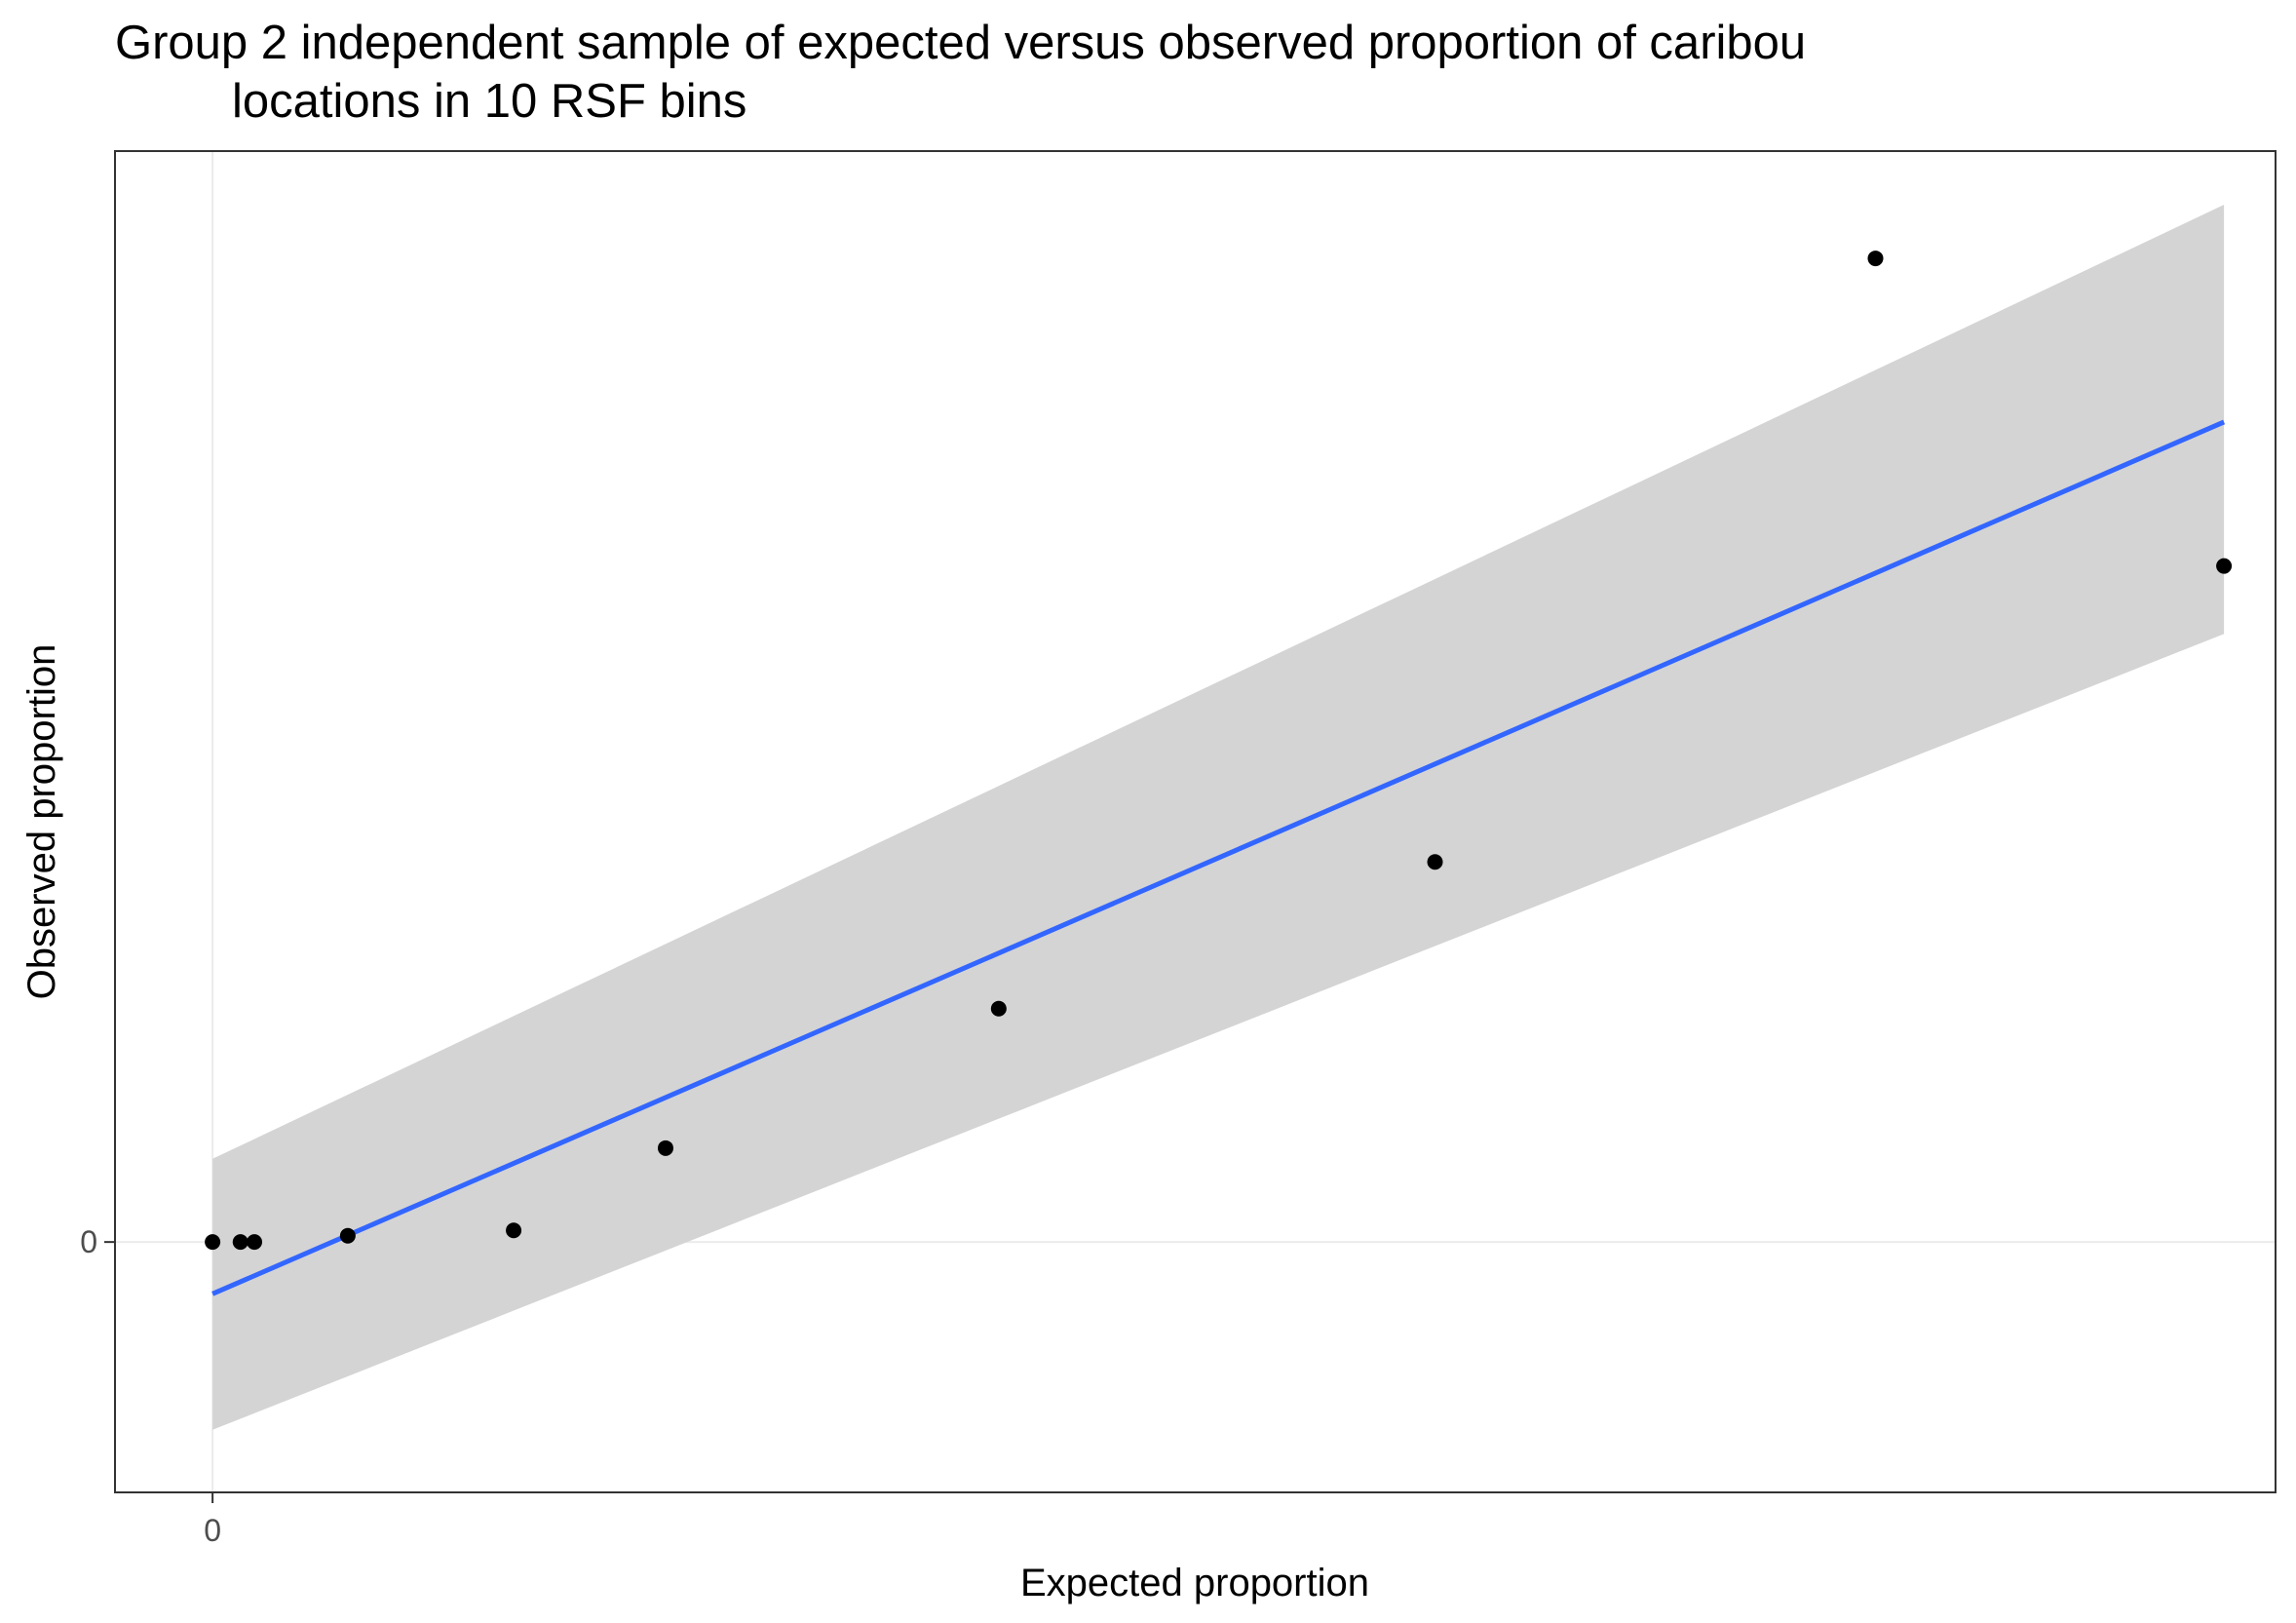  I want to click on x-tick-label: 0, so click(212, 1531).